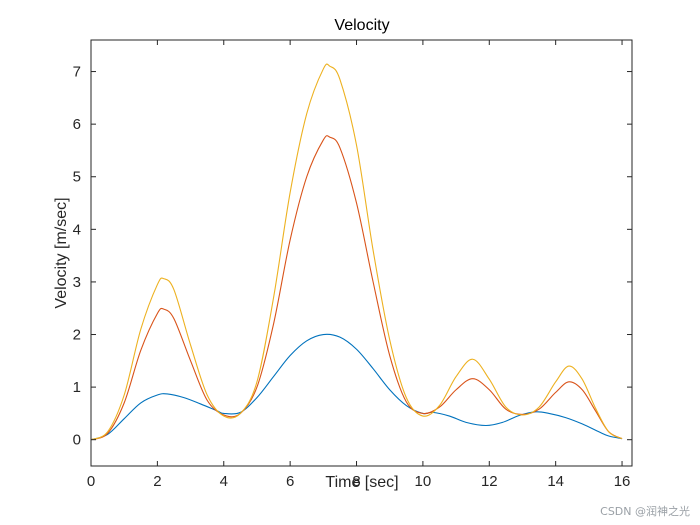 The width and height of the screenshot is (700, 525). Describe the element at coordinates (622, 481) in the screenshot. I see `x-tick-label: 16` at that location.